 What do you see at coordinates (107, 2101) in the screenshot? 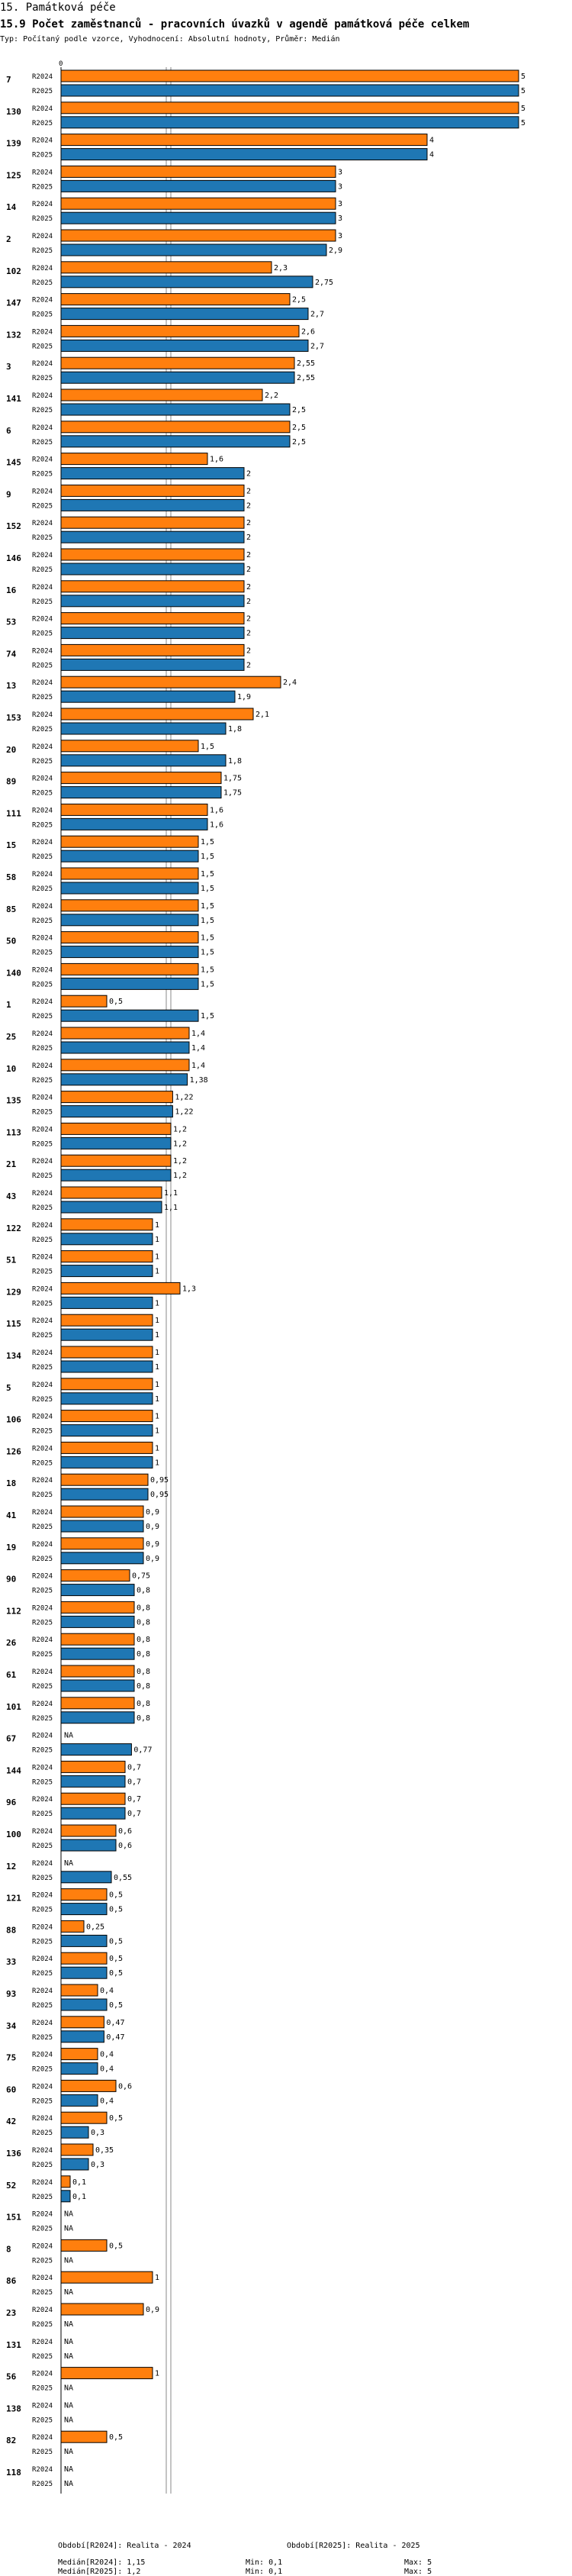
I see `data-label: 0,4` at bounding box center [107, 2101].